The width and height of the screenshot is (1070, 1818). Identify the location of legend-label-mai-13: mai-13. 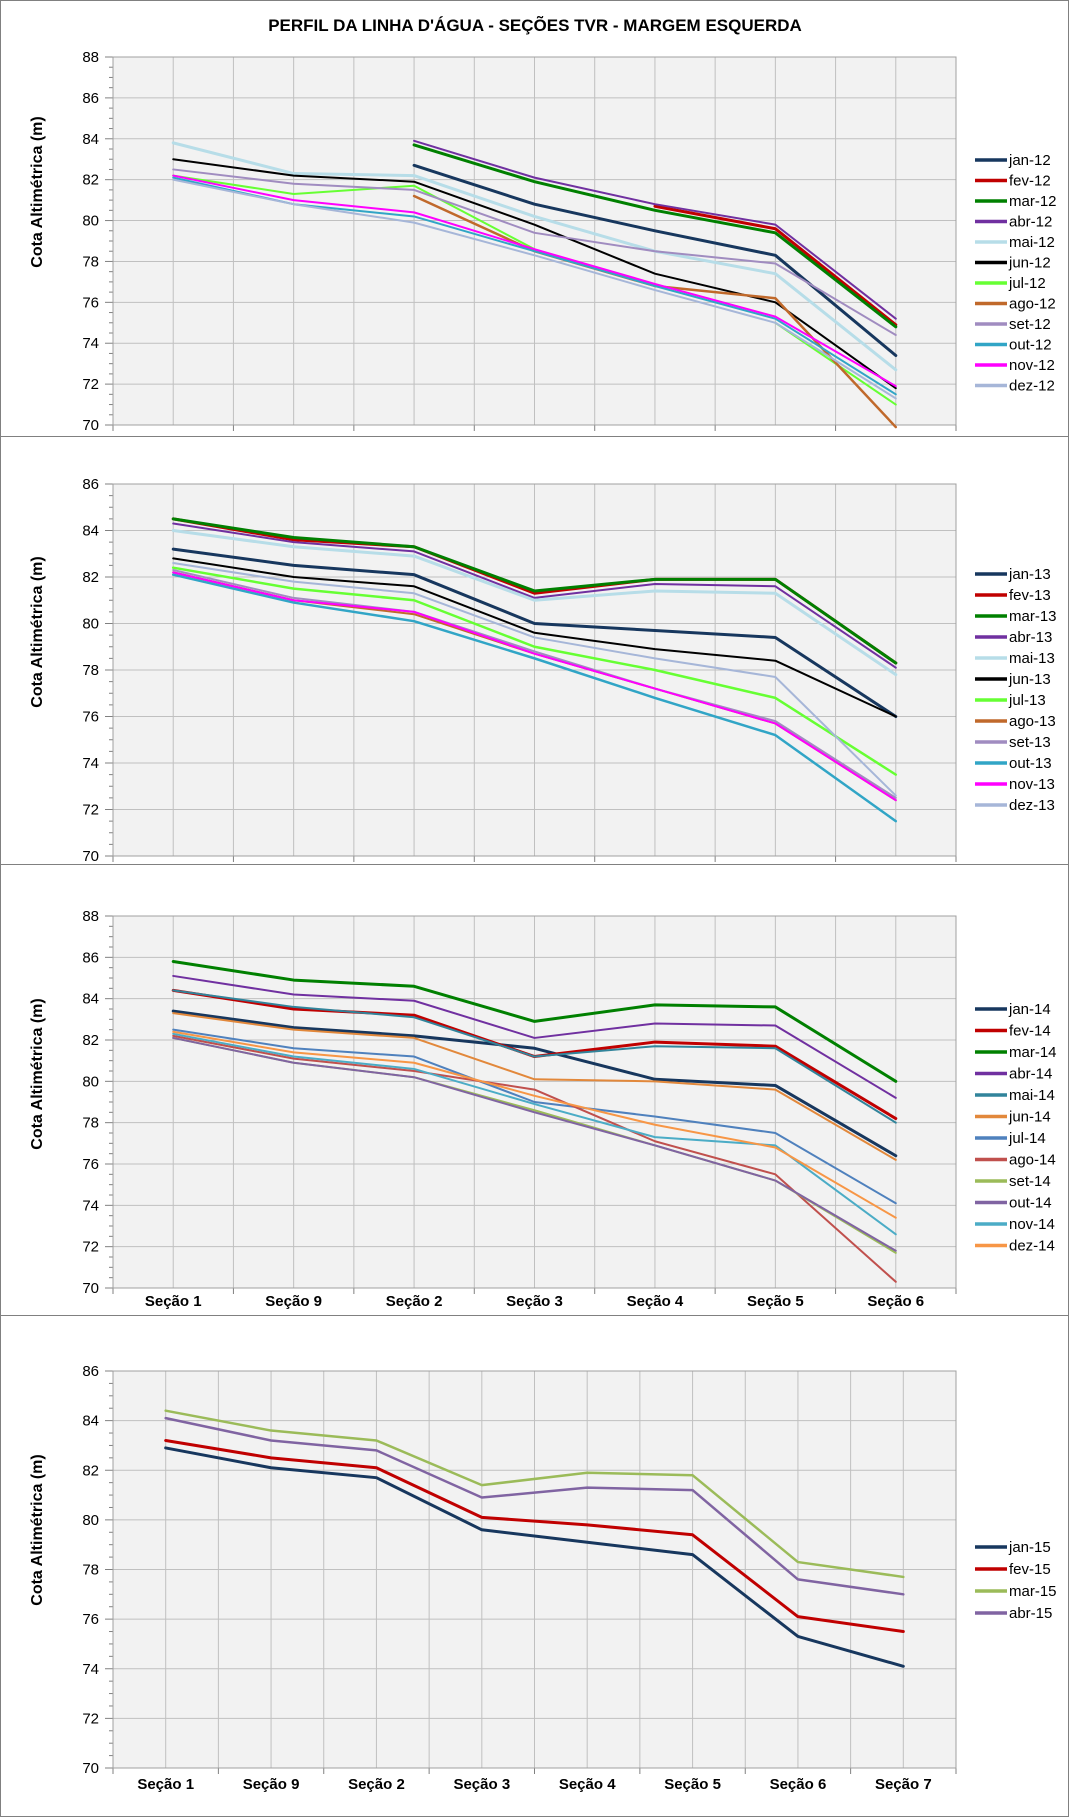
(1032, 658).